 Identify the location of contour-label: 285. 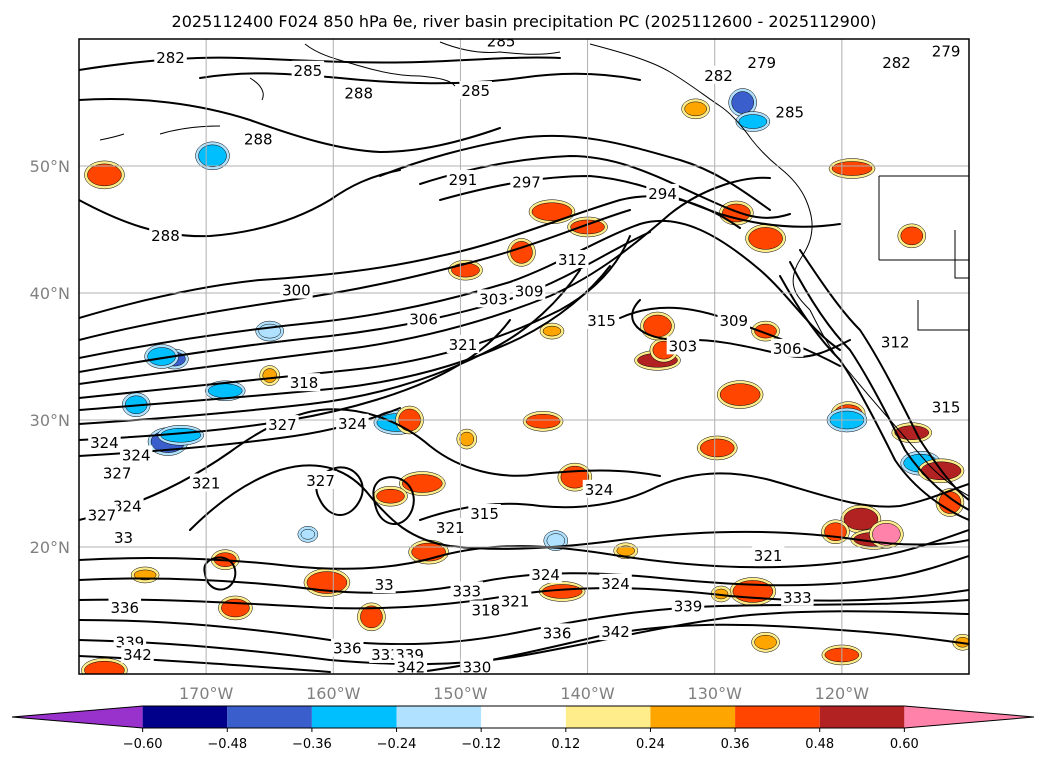
(475, 91).